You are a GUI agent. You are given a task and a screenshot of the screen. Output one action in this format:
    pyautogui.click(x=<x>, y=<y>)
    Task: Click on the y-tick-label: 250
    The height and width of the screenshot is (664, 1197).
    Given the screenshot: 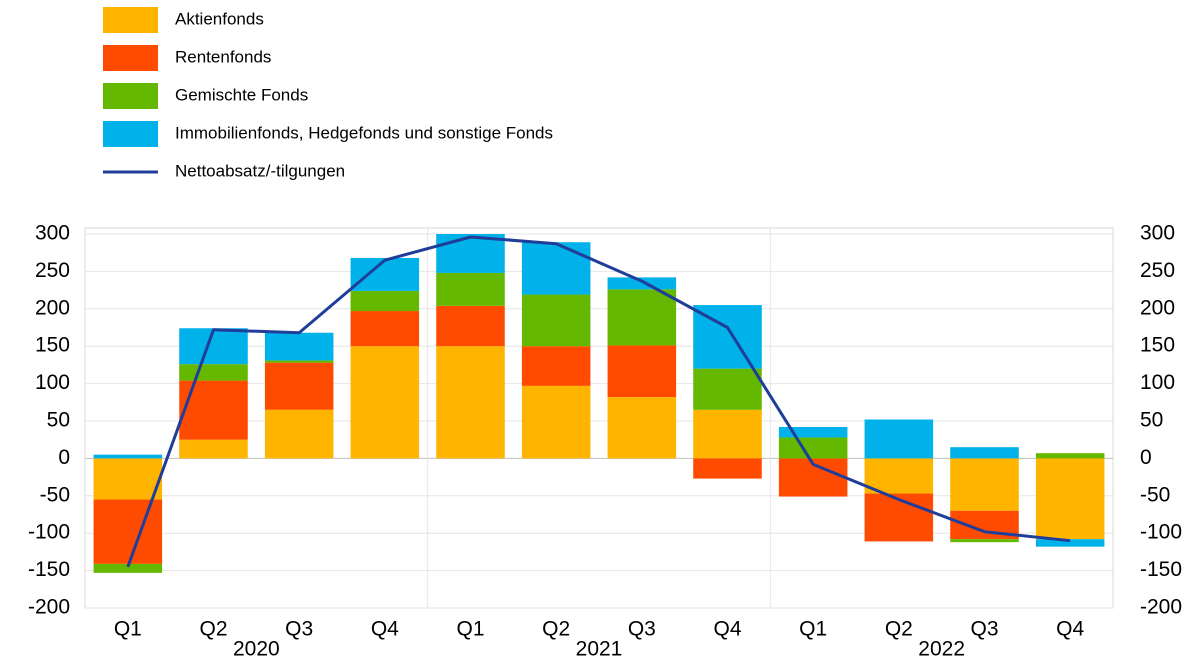 What is the action you would take?
    pyautogui.click(x=52, y=270)
    